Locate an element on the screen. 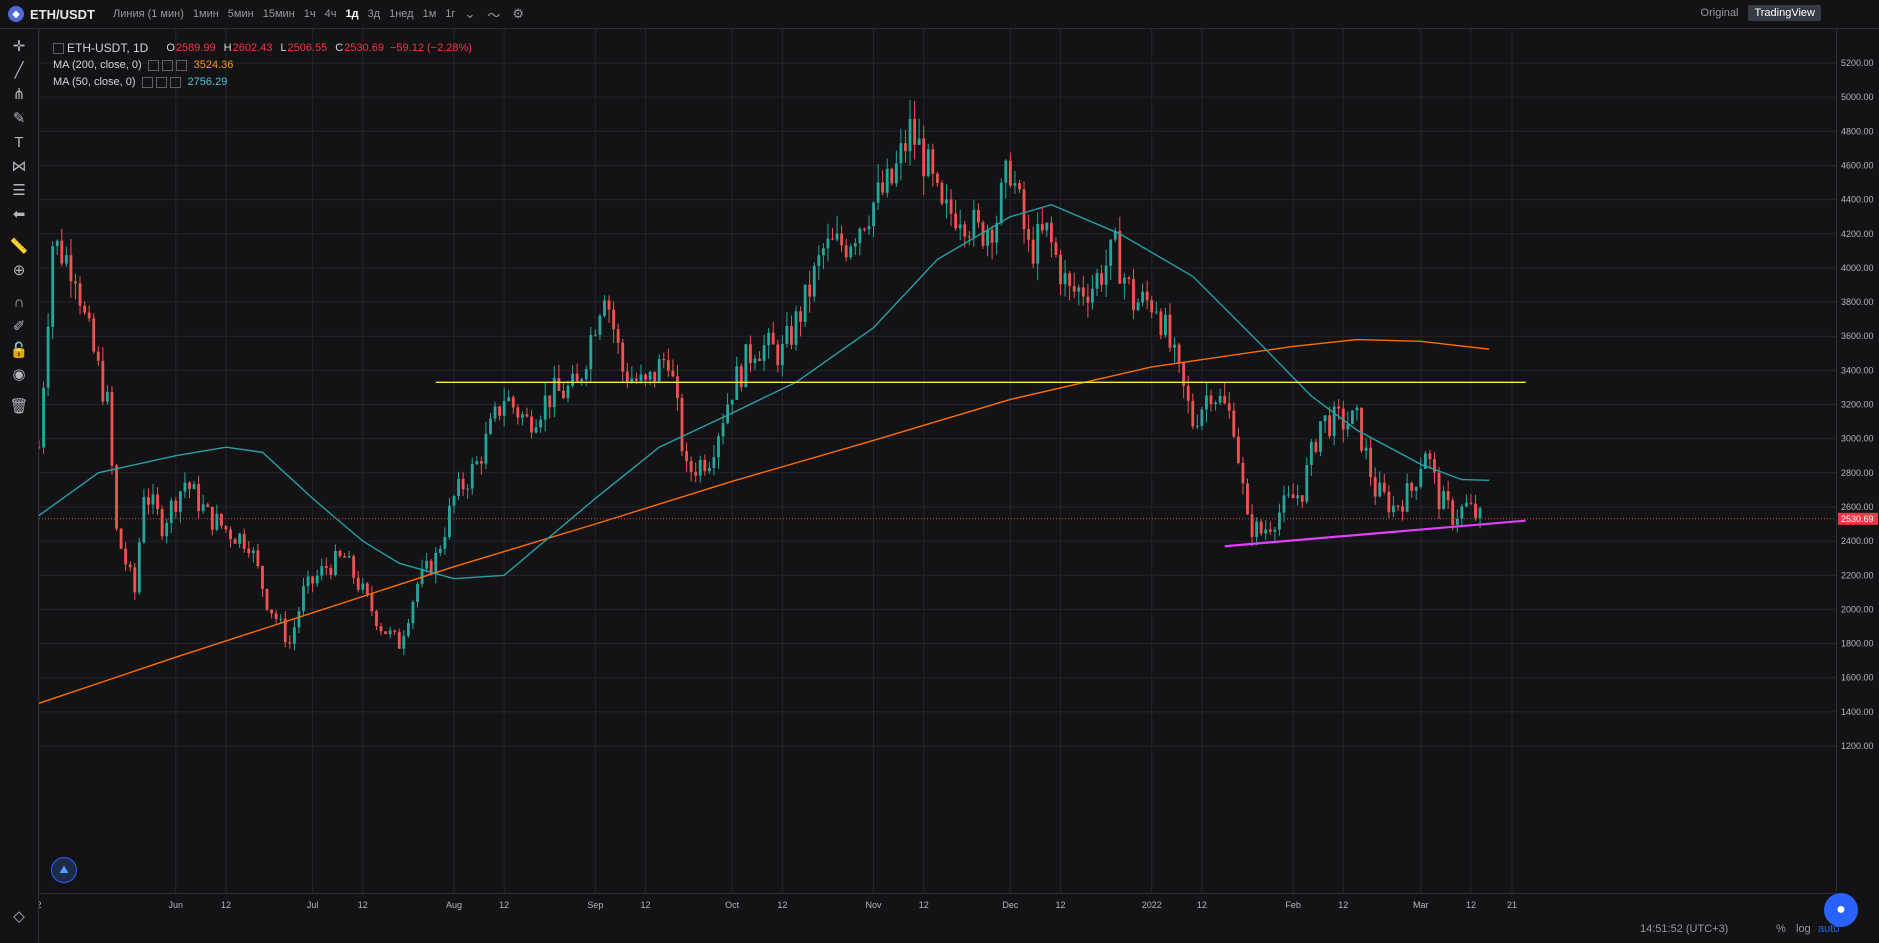 This screenshot has height=943, width=1879. brush-icon: ✎ is located at coordinates (19, 118).